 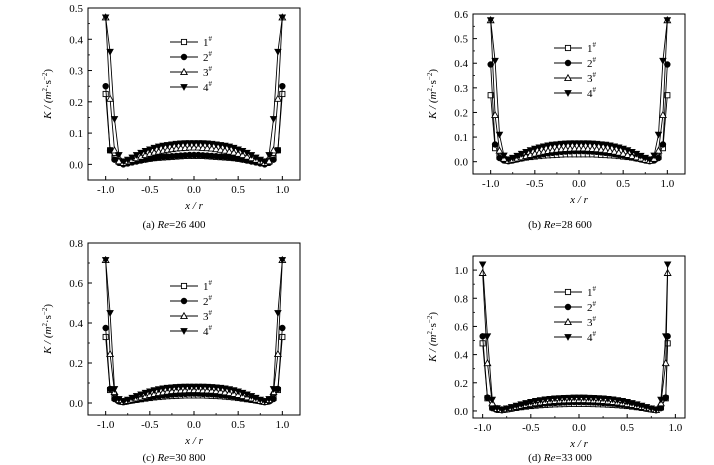 I want to click on y-tick-label: 0.2, so click(x=461, y=113).